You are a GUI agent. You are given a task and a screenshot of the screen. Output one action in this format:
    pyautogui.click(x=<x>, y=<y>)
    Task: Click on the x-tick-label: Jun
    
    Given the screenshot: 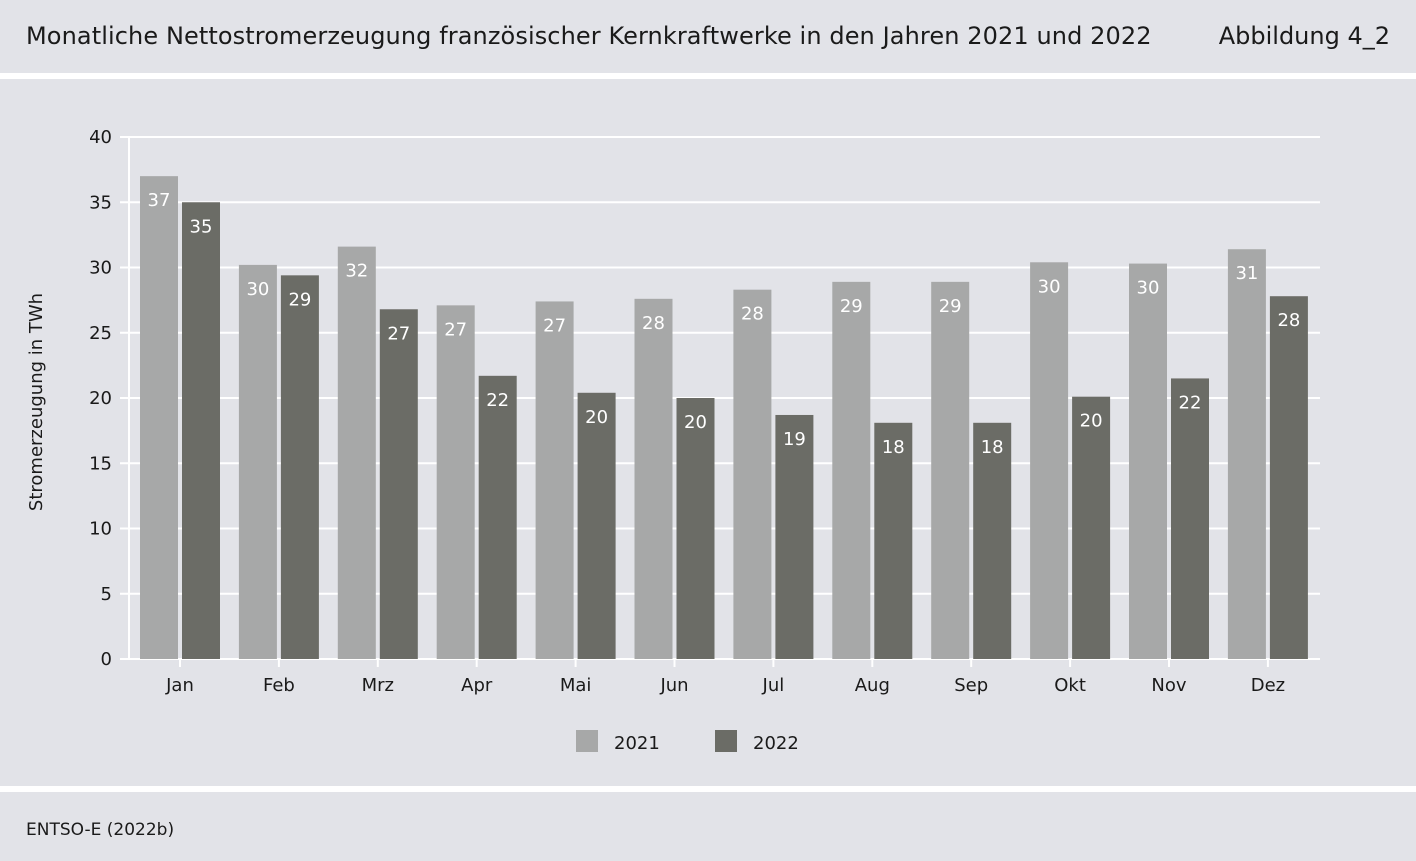 What is the action you would take?
    pyautogui.click(x=673, y=685)
    